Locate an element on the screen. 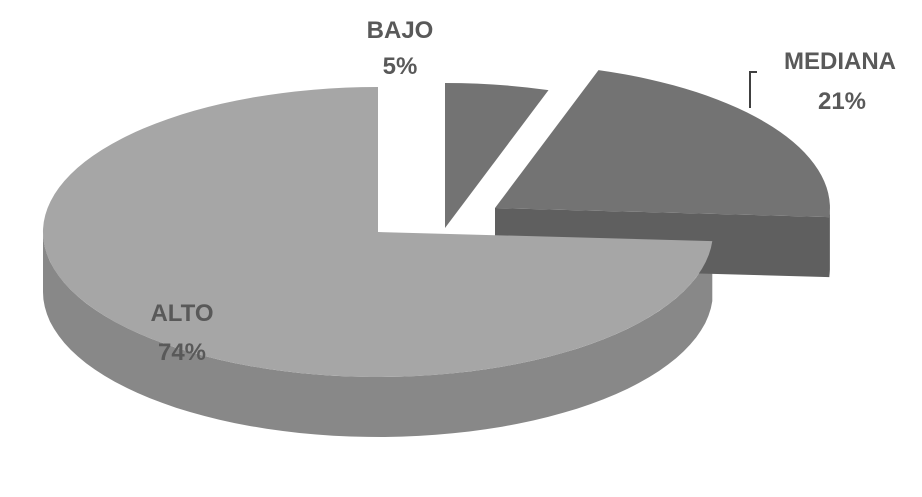 The image size is (922, 497). mediana-leader-line is located at coordinates (753, 89).